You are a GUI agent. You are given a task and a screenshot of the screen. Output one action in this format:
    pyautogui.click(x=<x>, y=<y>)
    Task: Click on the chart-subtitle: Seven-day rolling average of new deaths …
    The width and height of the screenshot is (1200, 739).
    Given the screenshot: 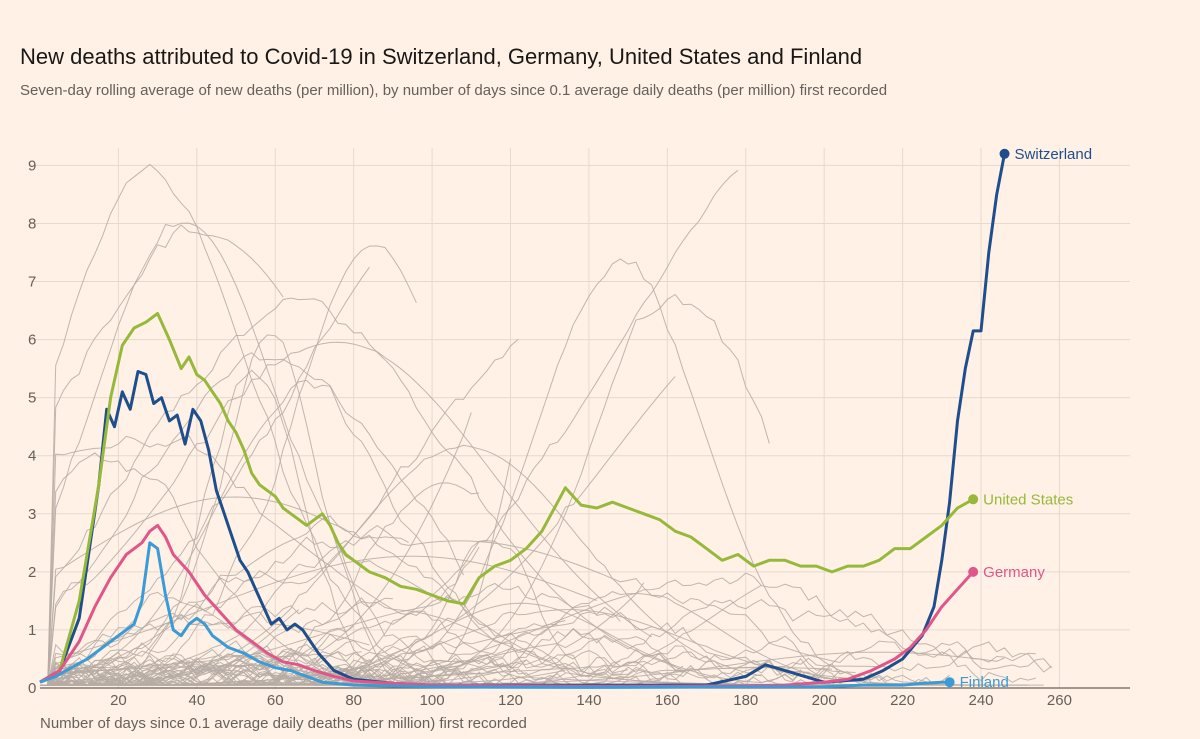 What is the action you would take?
    pyautogui.click(x=454, y=90)
    